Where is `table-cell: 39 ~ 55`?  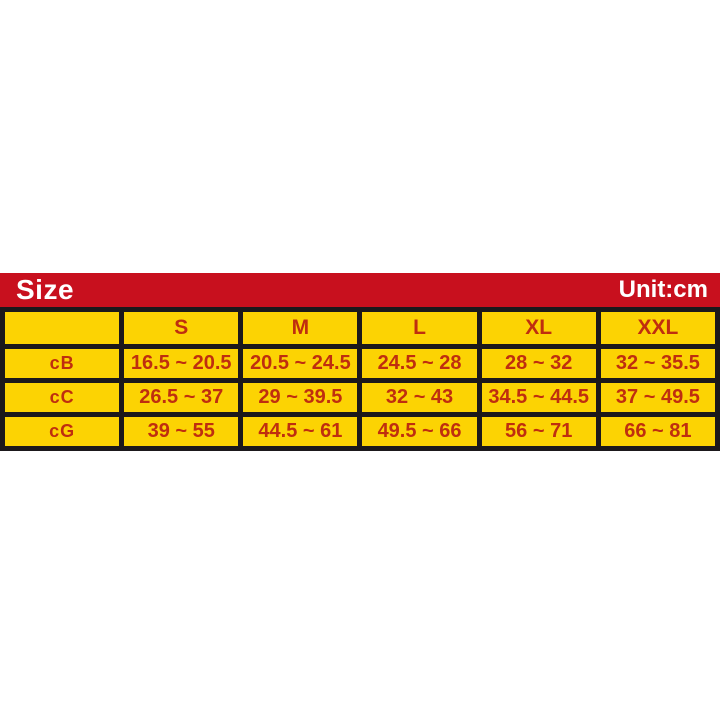 table-cell: 39 ~ 55 is located at coordinates (181, 431).